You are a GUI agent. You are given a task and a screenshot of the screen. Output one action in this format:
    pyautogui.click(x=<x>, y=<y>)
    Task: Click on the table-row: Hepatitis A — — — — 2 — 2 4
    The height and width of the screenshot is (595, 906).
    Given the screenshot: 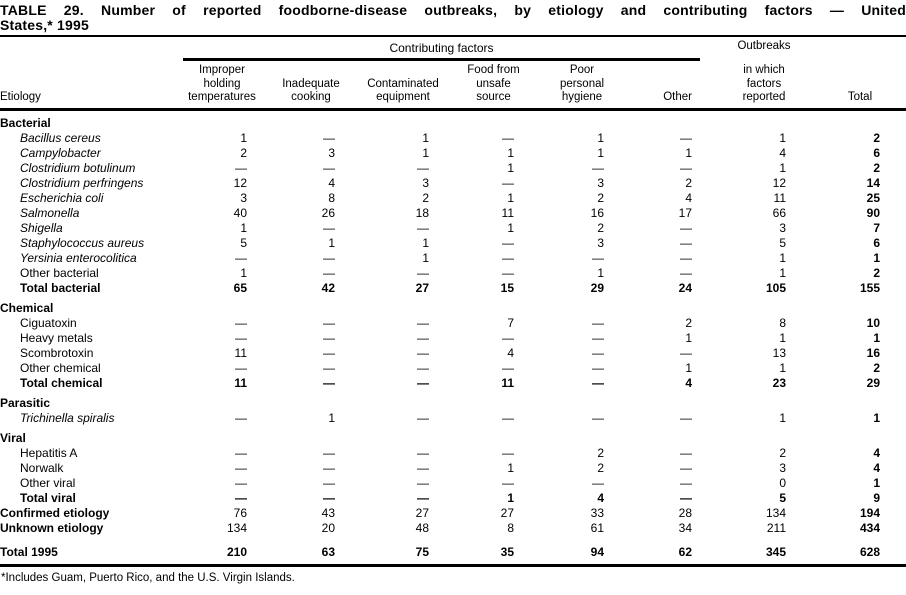 What is the action you would take?
    pyautogui.click(x=453, y=453)
    